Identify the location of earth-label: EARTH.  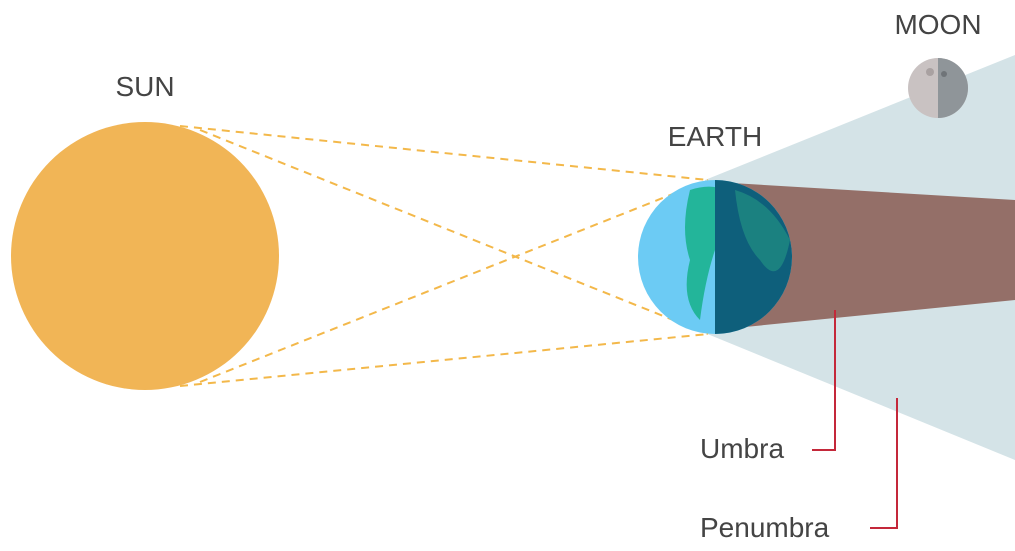
(715, 136).